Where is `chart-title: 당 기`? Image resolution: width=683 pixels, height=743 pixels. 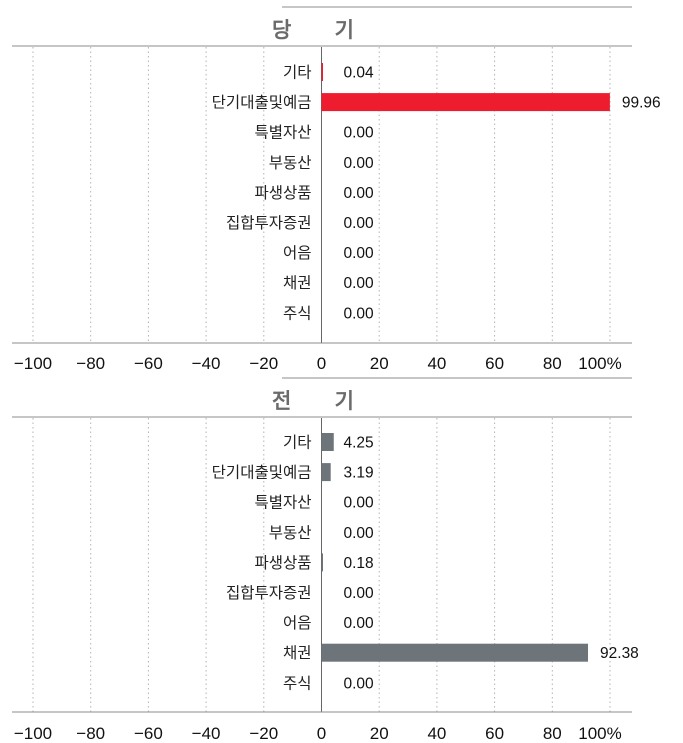 chart-title: 당 기 is located at coordinates (322, 30).